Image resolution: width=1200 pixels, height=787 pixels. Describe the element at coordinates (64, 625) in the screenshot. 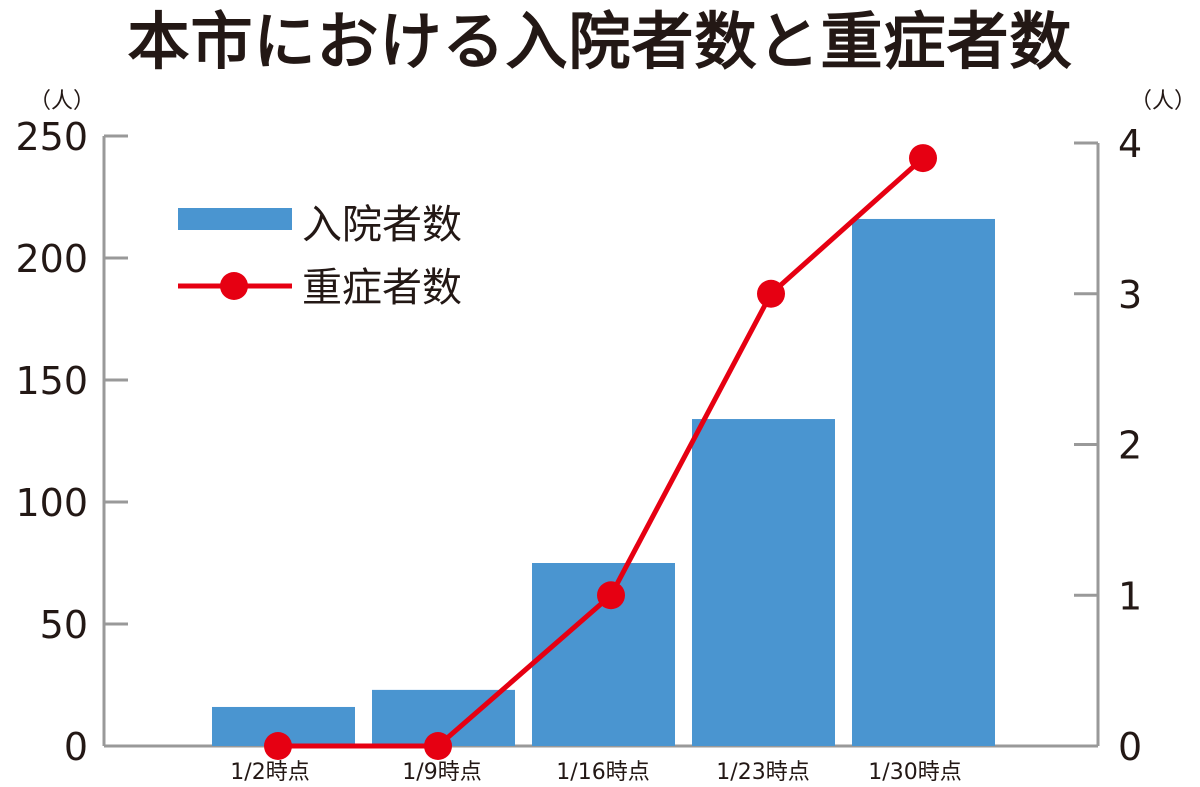

I see `y-left-tick-label: 50` at that location.